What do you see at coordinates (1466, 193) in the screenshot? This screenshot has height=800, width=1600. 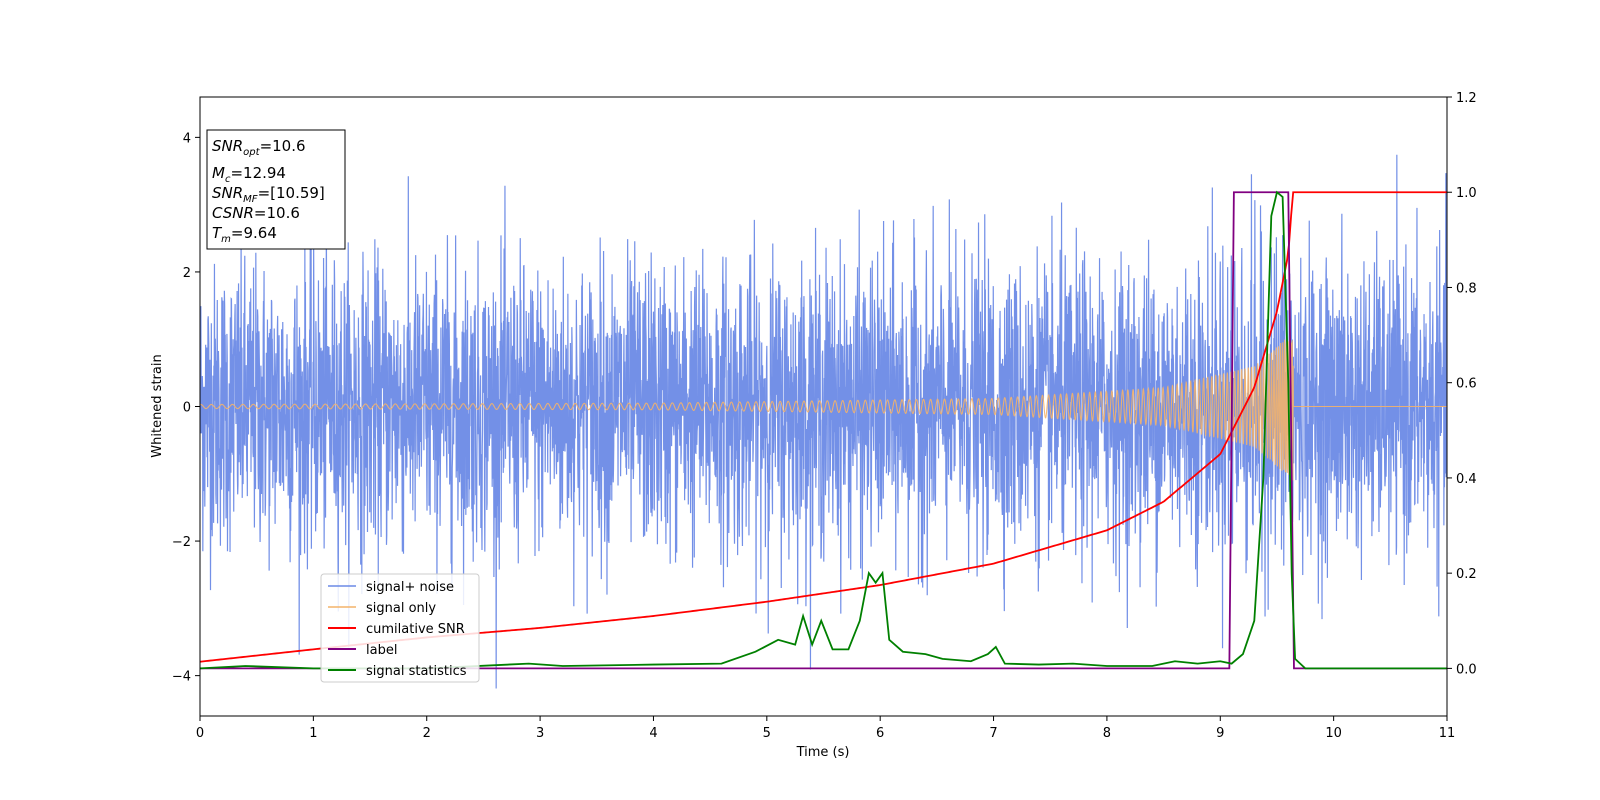 I see `y-right-tick-label: 1.0` at bounding box center [1466, 193].